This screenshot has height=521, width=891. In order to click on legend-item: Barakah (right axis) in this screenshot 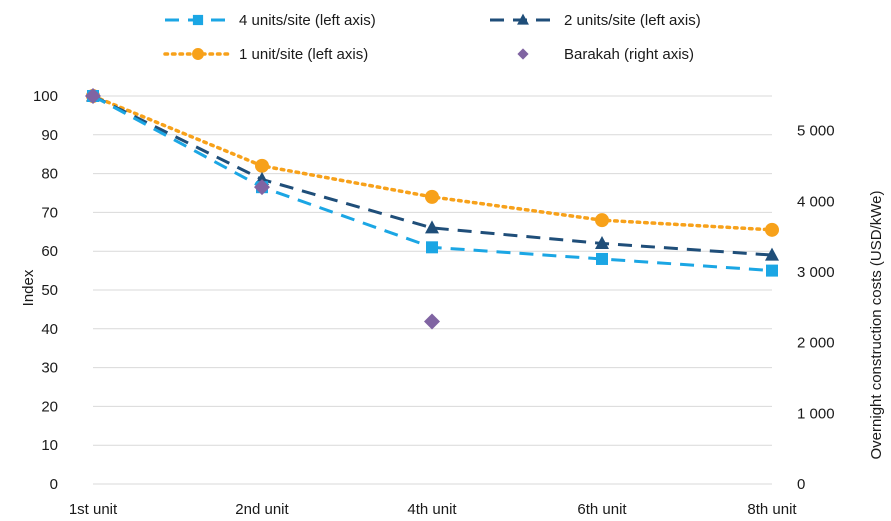, I will do `click(605, 54)`.